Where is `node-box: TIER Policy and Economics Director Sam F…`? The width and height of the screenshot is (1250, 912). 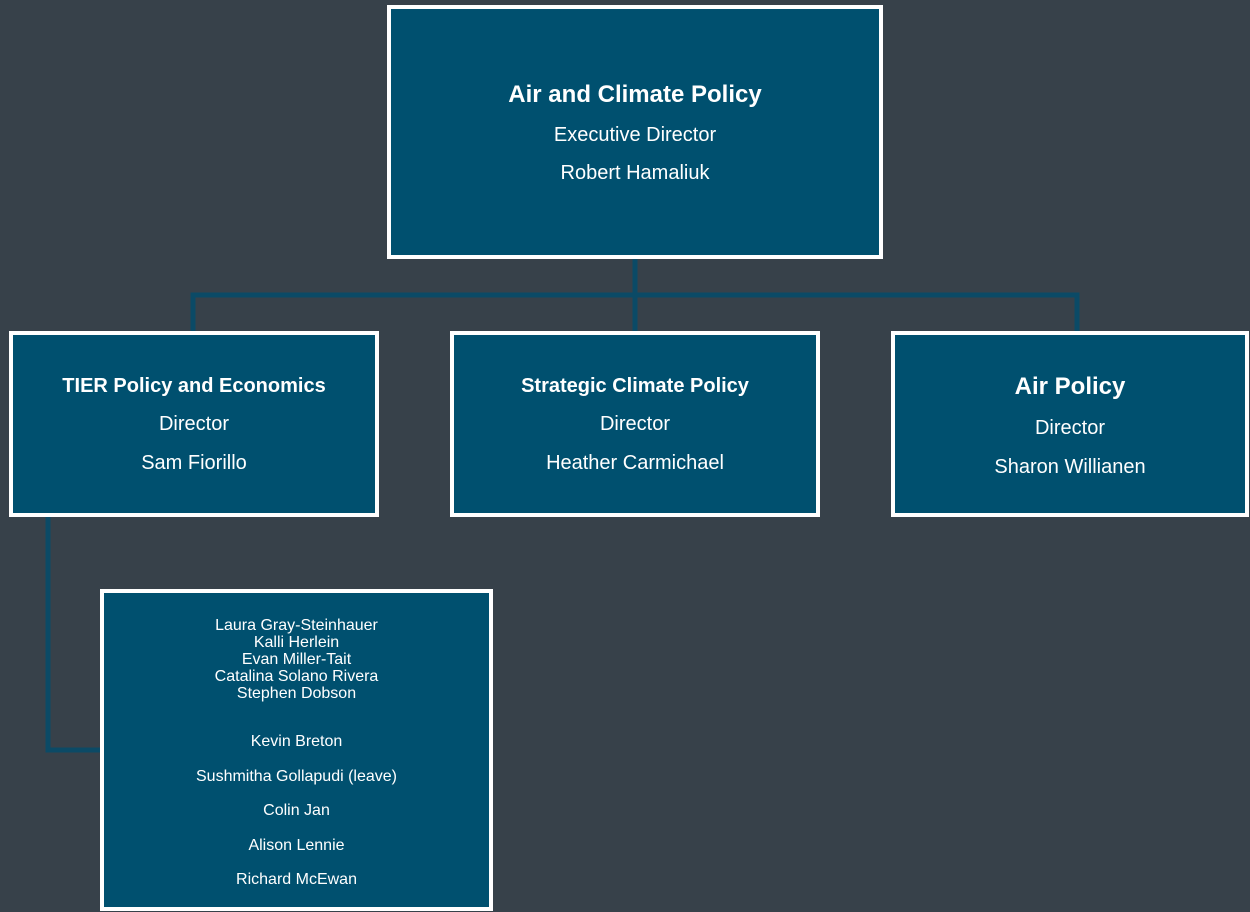
node-box: TIER Policy and Economics Director Sam F… is located at coordinates (194, 424).